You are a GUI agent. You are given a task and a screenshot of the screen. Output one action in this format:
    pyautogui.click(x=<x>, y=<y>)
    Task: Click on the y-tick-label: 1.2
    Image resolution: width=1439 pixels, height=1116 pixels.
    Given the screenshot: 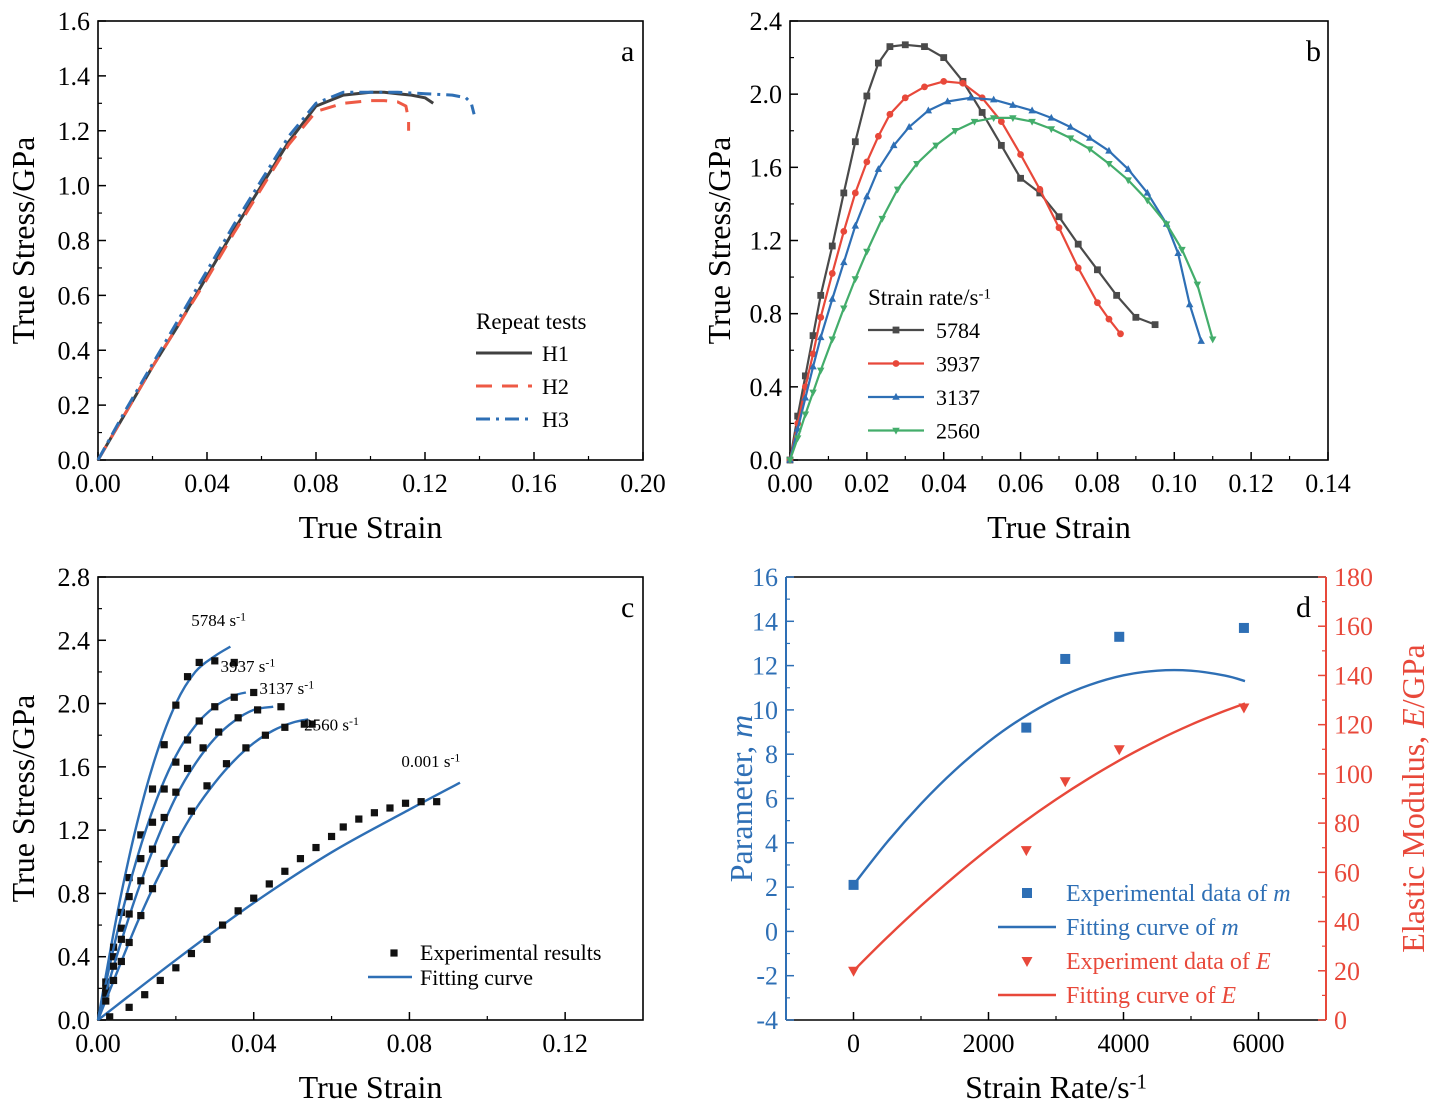 What is the action you would take?
    pyautogui.click(x=74, y=131)
    